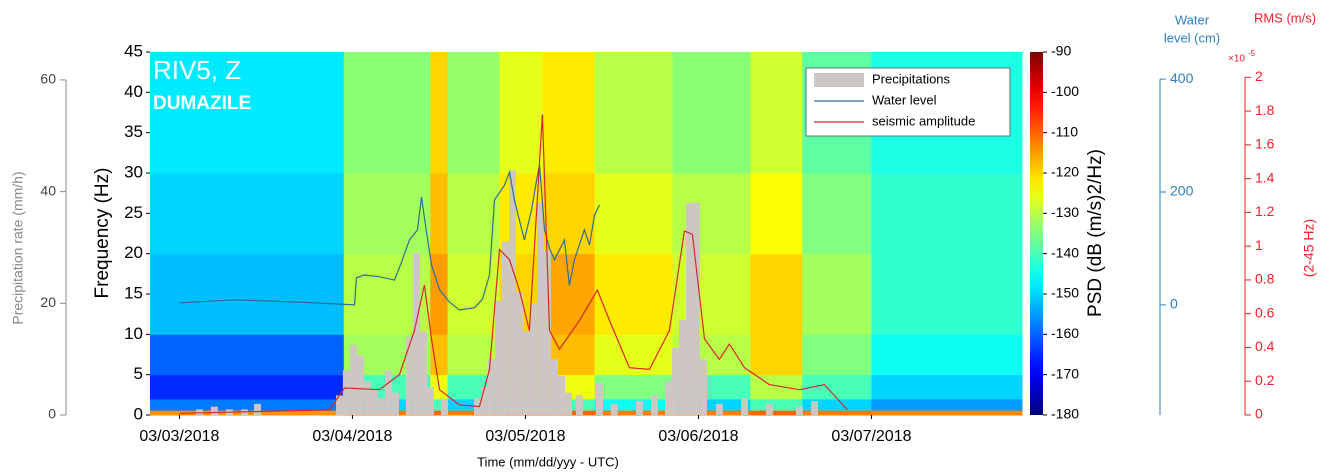  I want to click on y-tick-label: 45, so click(133, 50).